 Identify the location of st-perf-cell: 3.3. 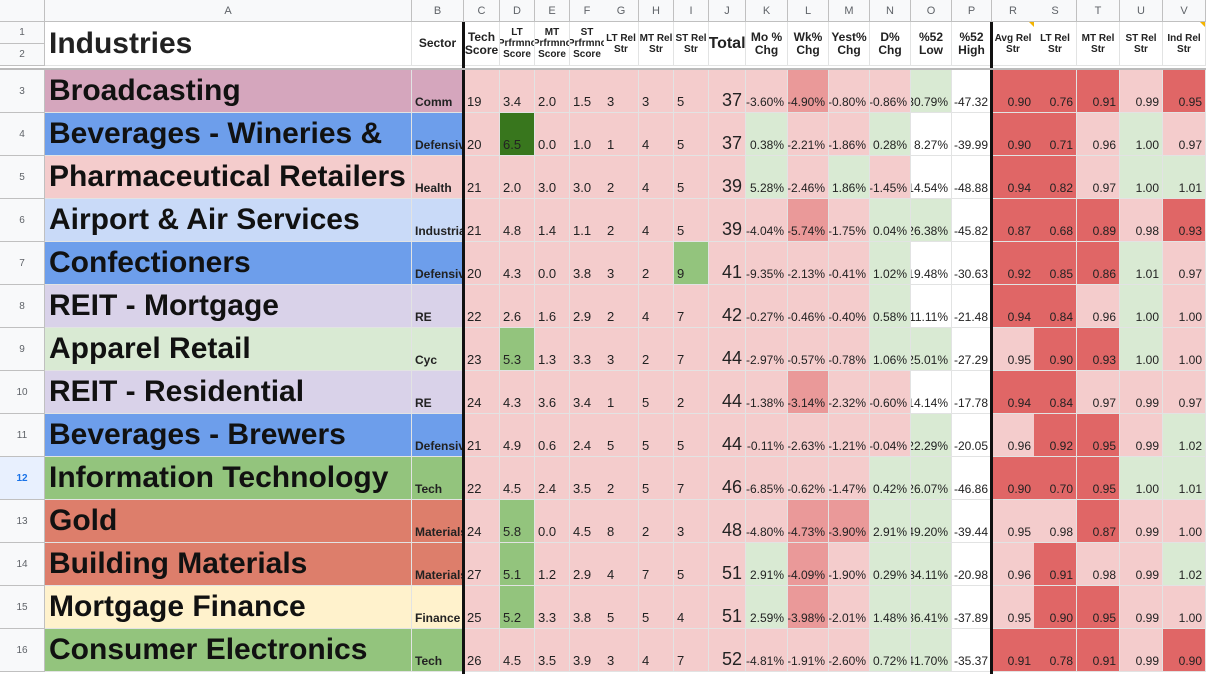
(587, 349).